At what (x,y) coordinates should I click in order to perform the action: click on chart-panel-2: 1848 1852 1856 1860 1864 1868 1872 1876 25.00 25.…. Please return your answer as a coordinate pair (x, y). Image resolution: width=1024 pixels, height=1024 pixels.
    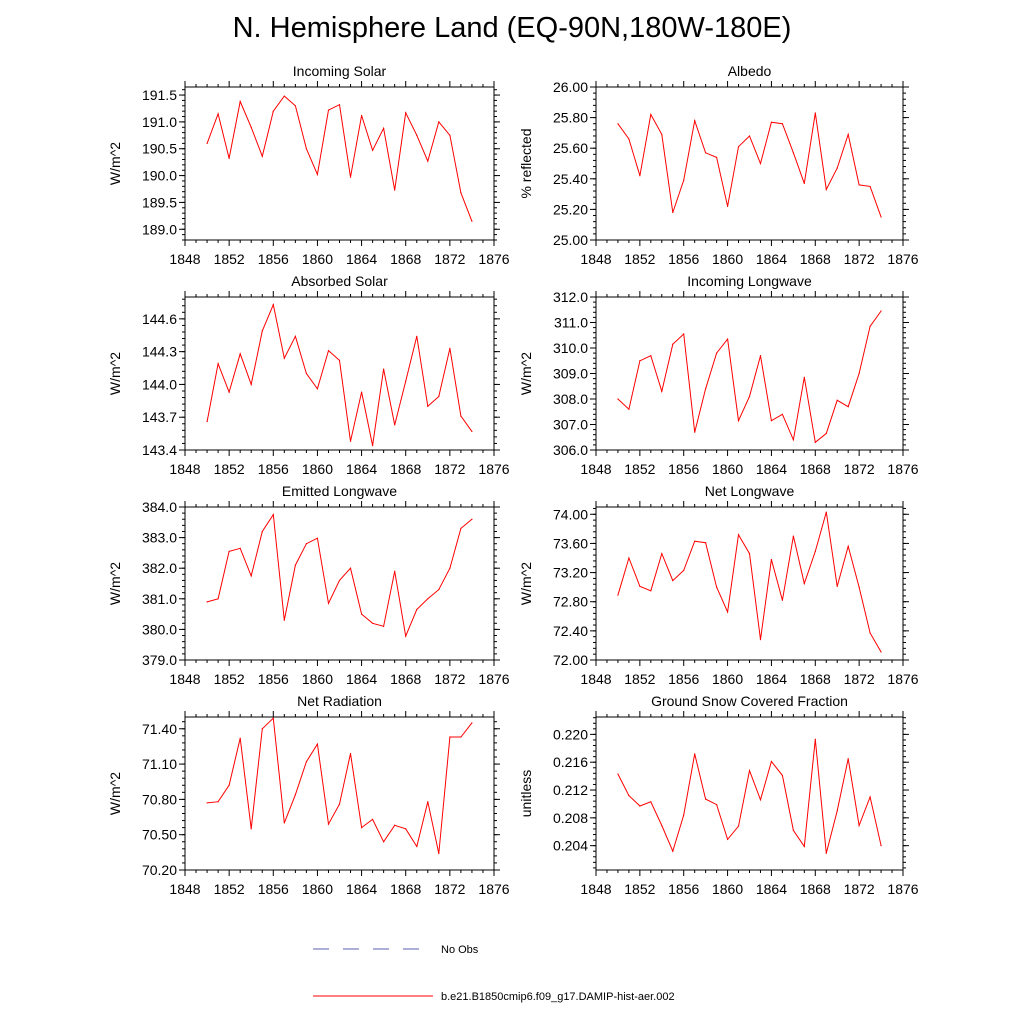
    Looking at the image, I should click on (718, 165).